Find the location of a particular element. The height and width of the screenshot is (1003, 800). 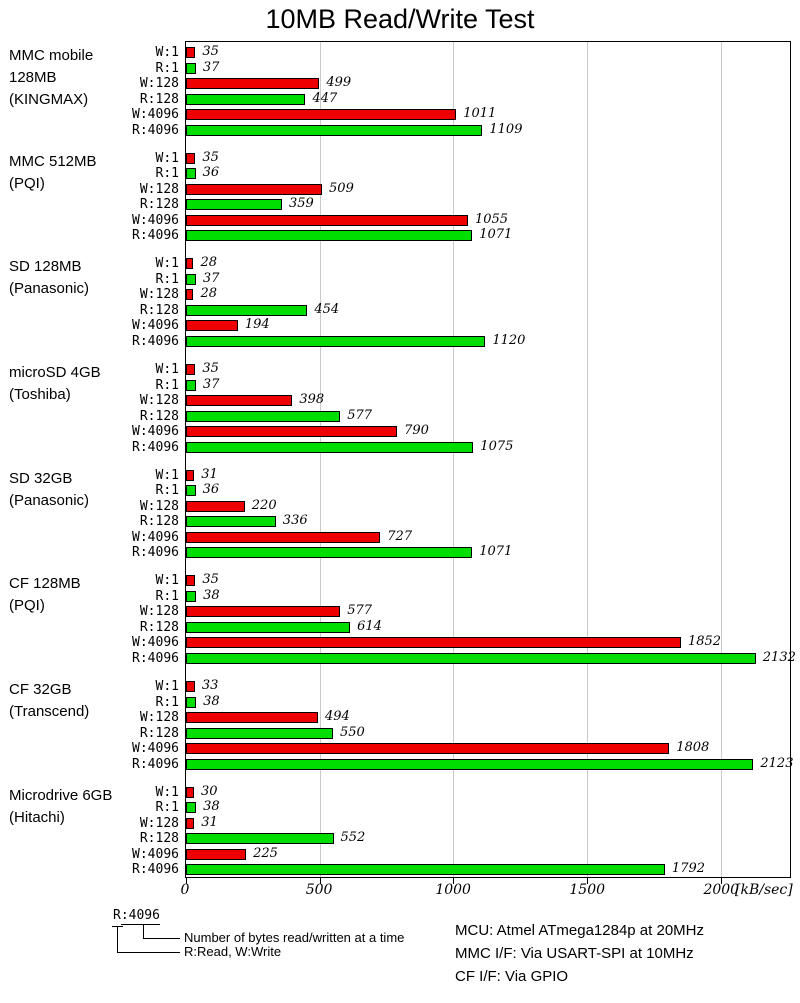

group-label-line: CF 32GB is located at coordinates (40, 690).